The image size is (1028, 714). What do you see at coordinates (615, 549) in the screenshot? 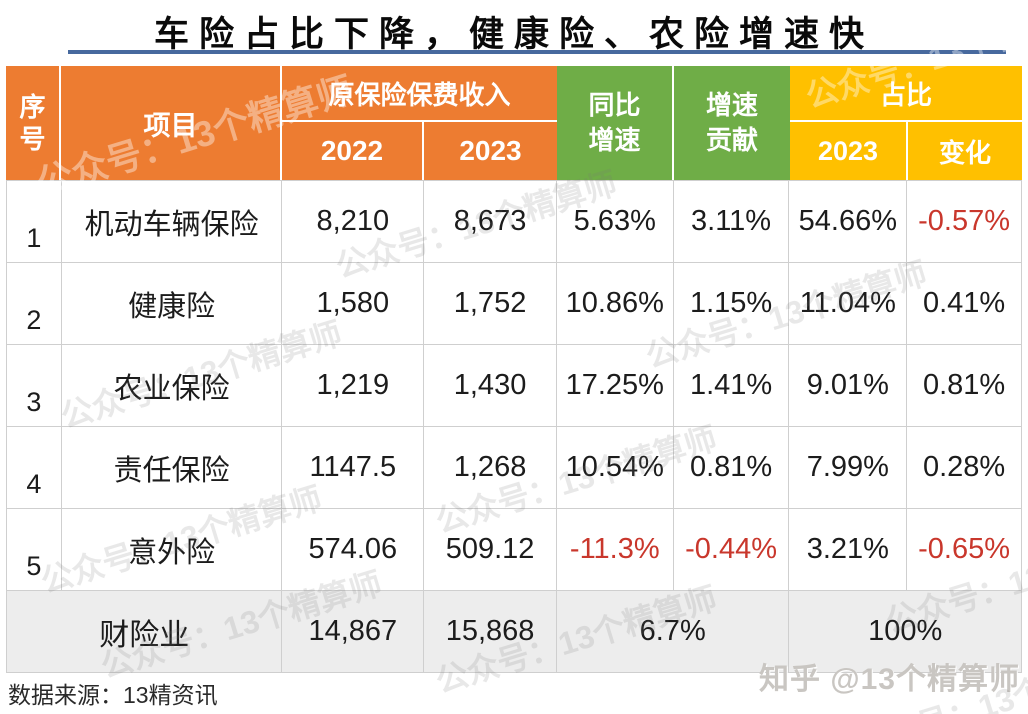
I see `row-yoy: -11.3%` at bounding box center [615, 549].